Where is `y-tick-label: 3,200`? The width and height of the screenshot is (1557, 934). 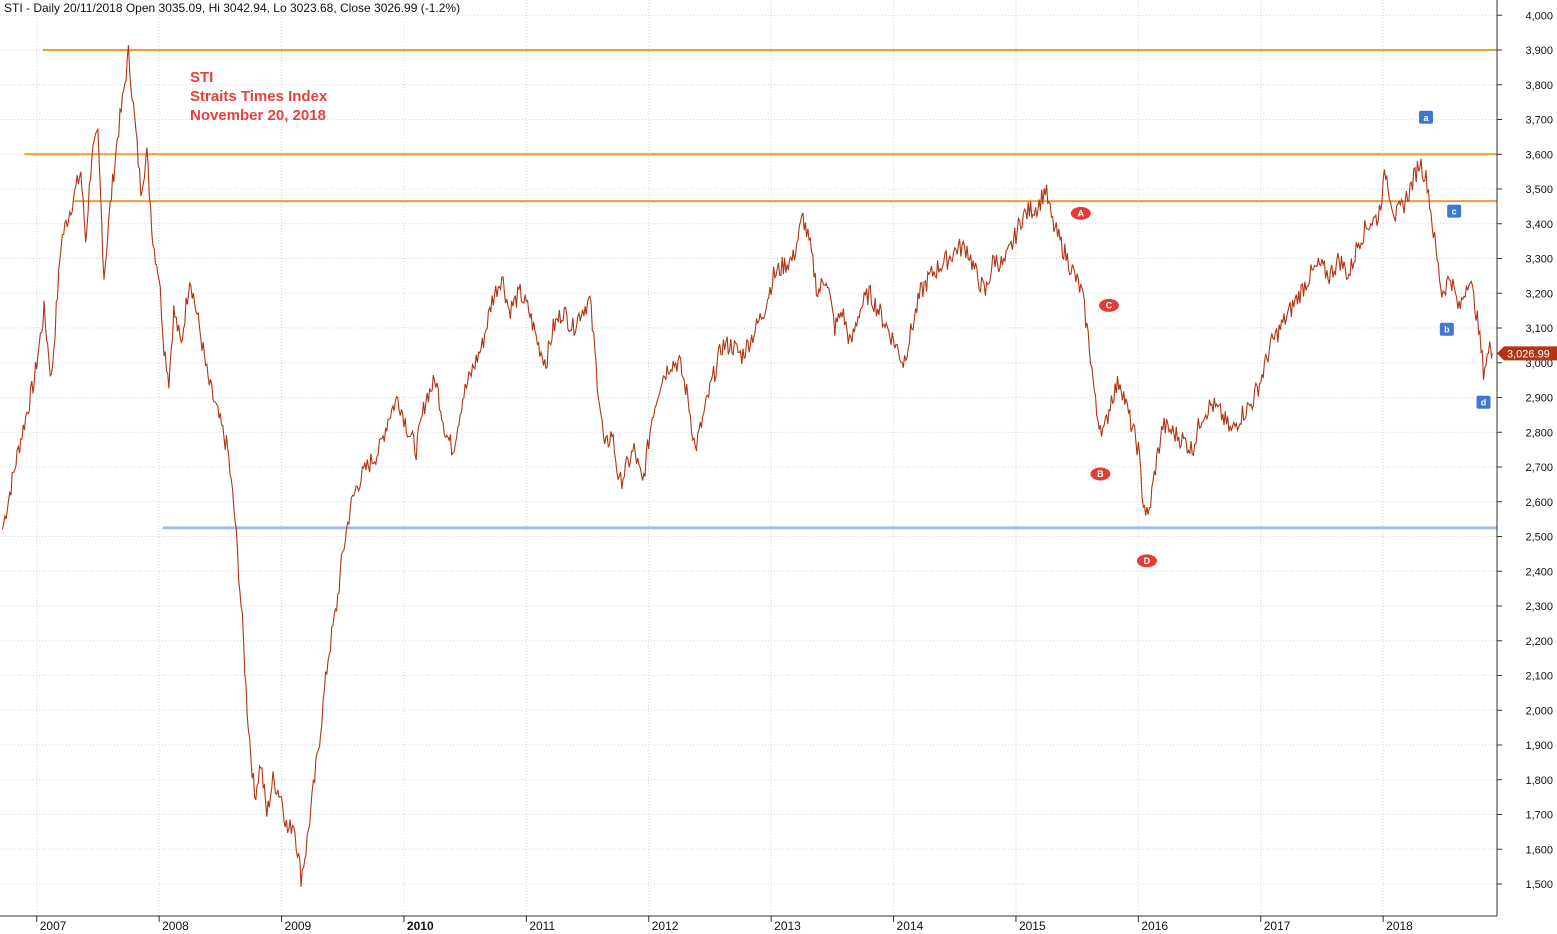 y-tick-label: 3,200 is located at coordinates (1539, 294).